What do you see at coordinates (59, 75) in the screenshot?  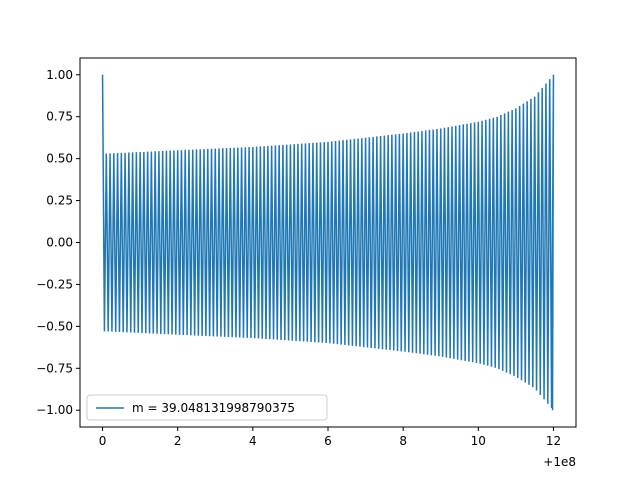 I see `y-tick-label: 1.00` at bounding box center [59, 75].